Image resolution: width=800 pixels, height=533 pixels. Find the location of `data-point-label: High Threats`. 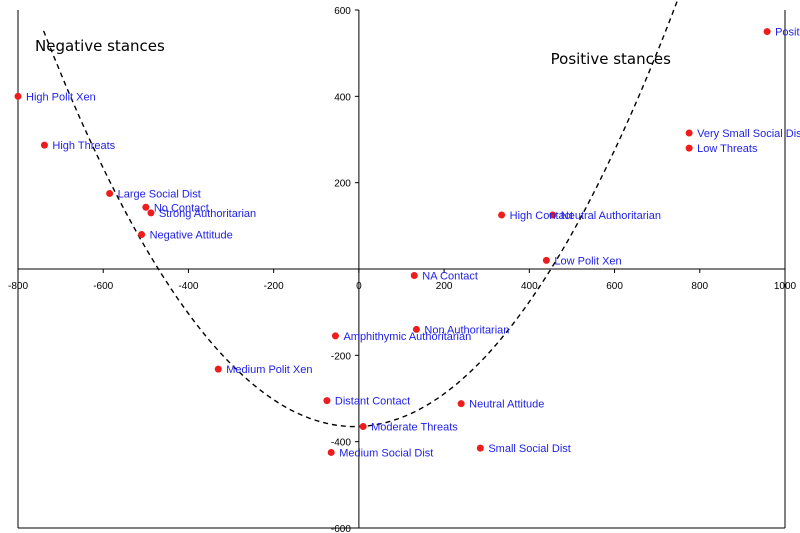

data-point-label: High Threats is located at coordinates (83, 146).